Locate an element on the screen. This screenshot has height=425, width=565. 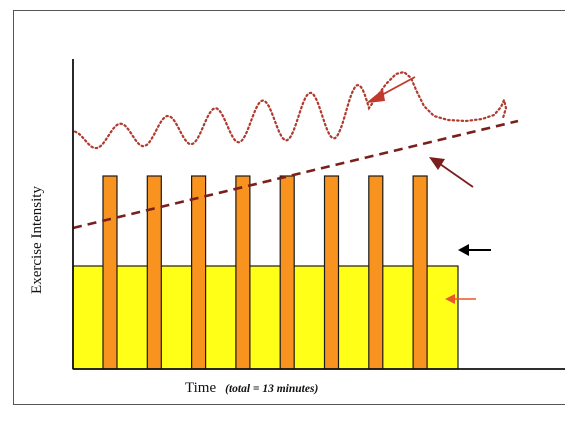
x-axis-label: Time is located at coordinates (200, 388).